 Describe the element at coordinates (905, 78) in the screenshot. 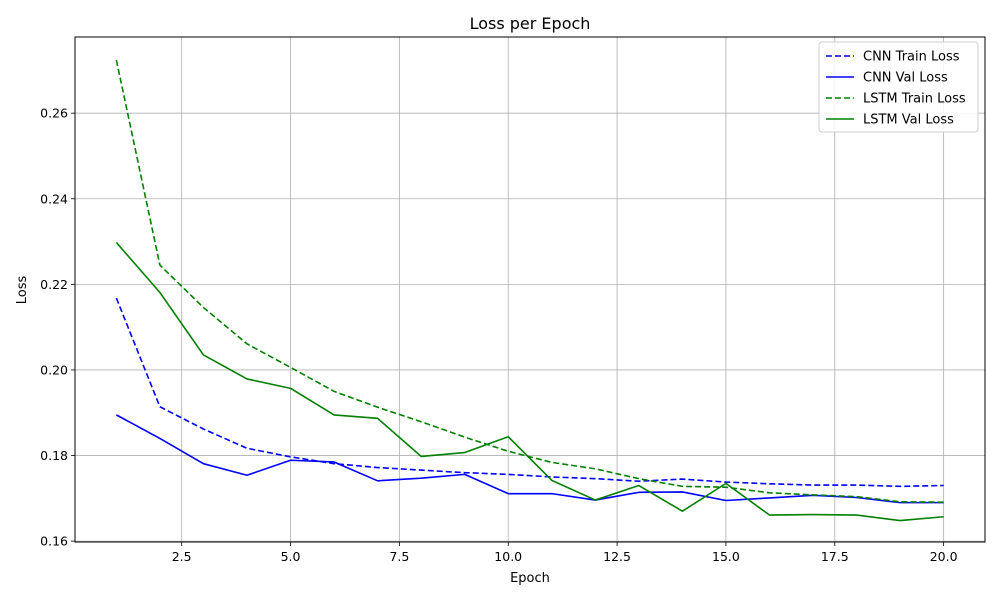

I see `legend-label: CNN Val Loss` at that location.